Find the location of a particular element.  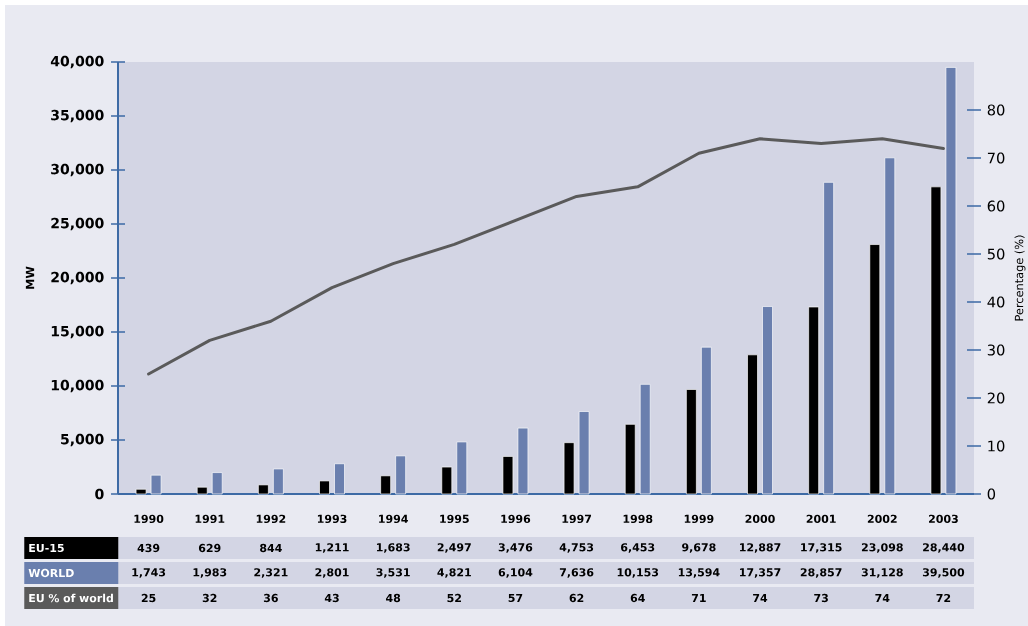

data-label: 3,531 is located at coordinates (393, 573).